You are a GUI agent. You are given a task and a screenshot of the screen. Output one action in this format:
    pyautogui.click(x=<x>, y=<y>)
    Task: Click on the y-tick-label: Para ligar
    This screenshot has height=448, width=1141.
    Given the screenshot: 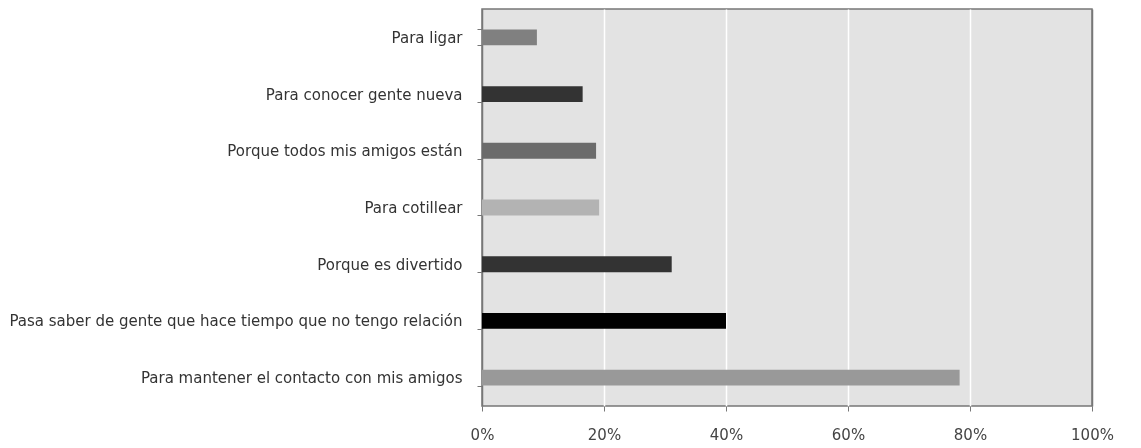 What is the action you would take?
    pyautogui.click(x=427, y=37)
    